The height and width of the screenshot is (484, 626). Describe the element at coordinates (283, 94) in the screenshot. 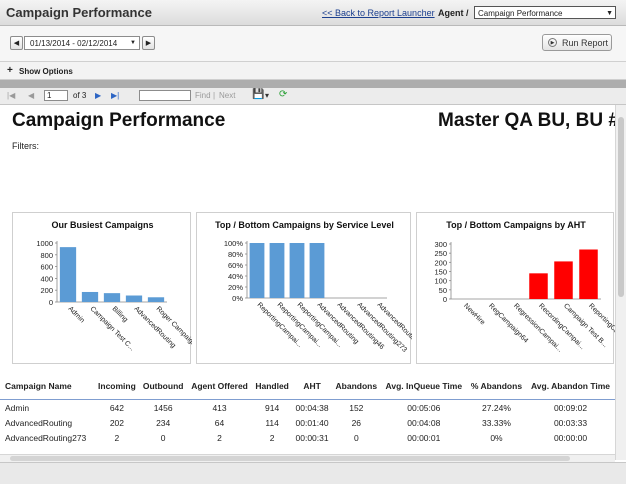

I see `refresh-icon: ⟳` at that location.